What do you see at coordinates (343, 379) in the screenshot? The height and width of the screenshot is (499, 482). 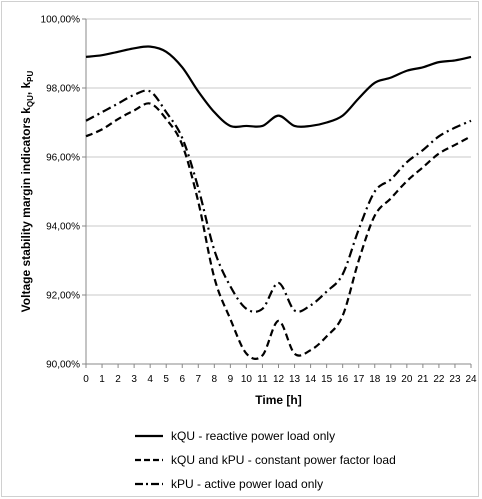 I see `x-tick-label: 16` at bounding box center [343, 379].